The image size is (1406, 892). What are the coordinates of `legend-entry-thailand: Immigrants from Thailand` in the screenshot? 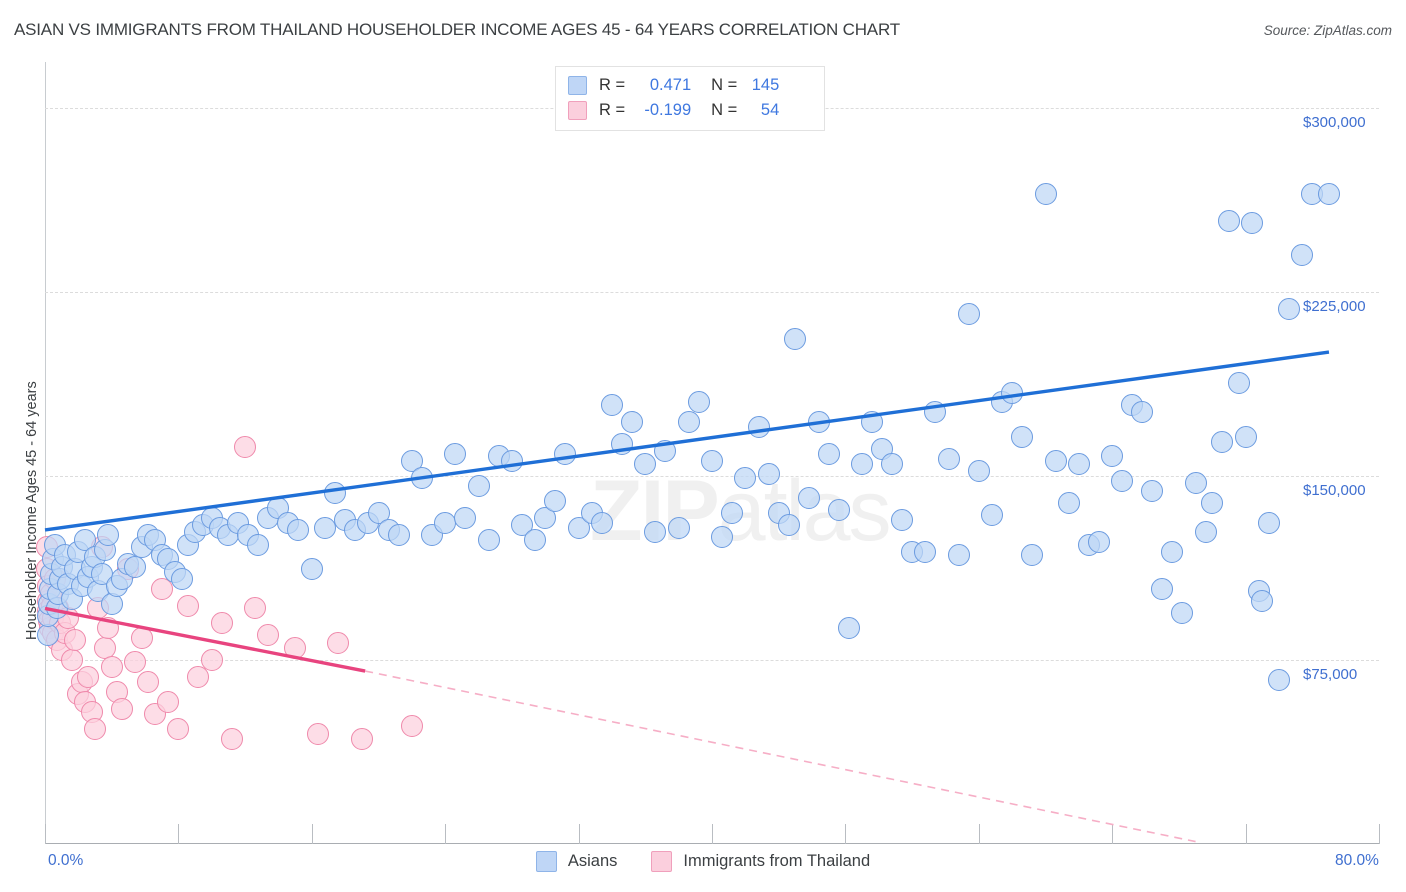 It's located at (760, 861).